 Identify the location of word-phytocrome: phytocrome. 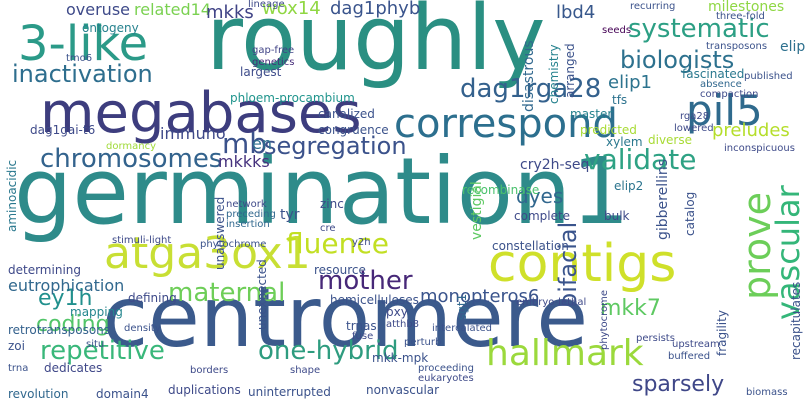
(604, 319).